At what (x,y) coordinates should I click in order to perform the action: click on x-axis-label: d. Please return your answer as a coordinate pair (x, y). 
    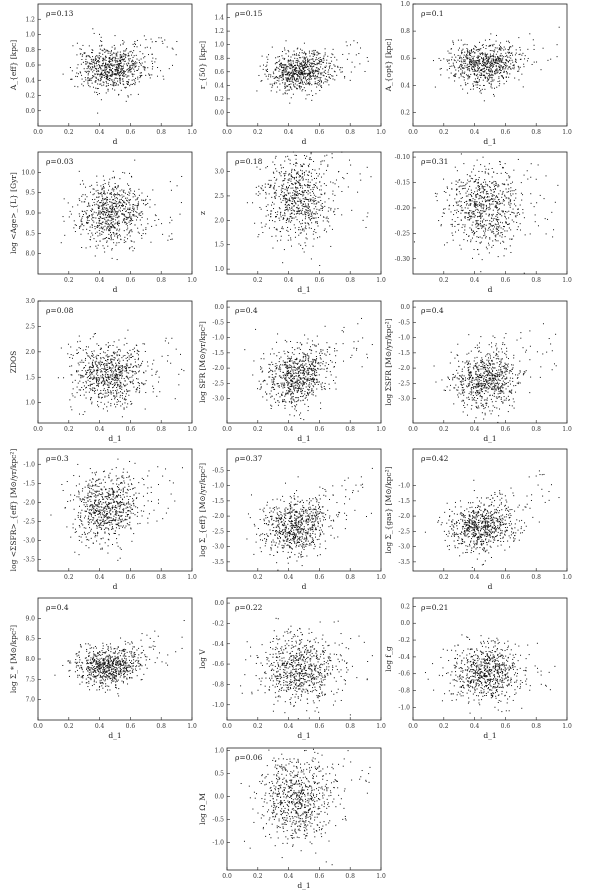
    Looking at the image, I should click on (304, 141).